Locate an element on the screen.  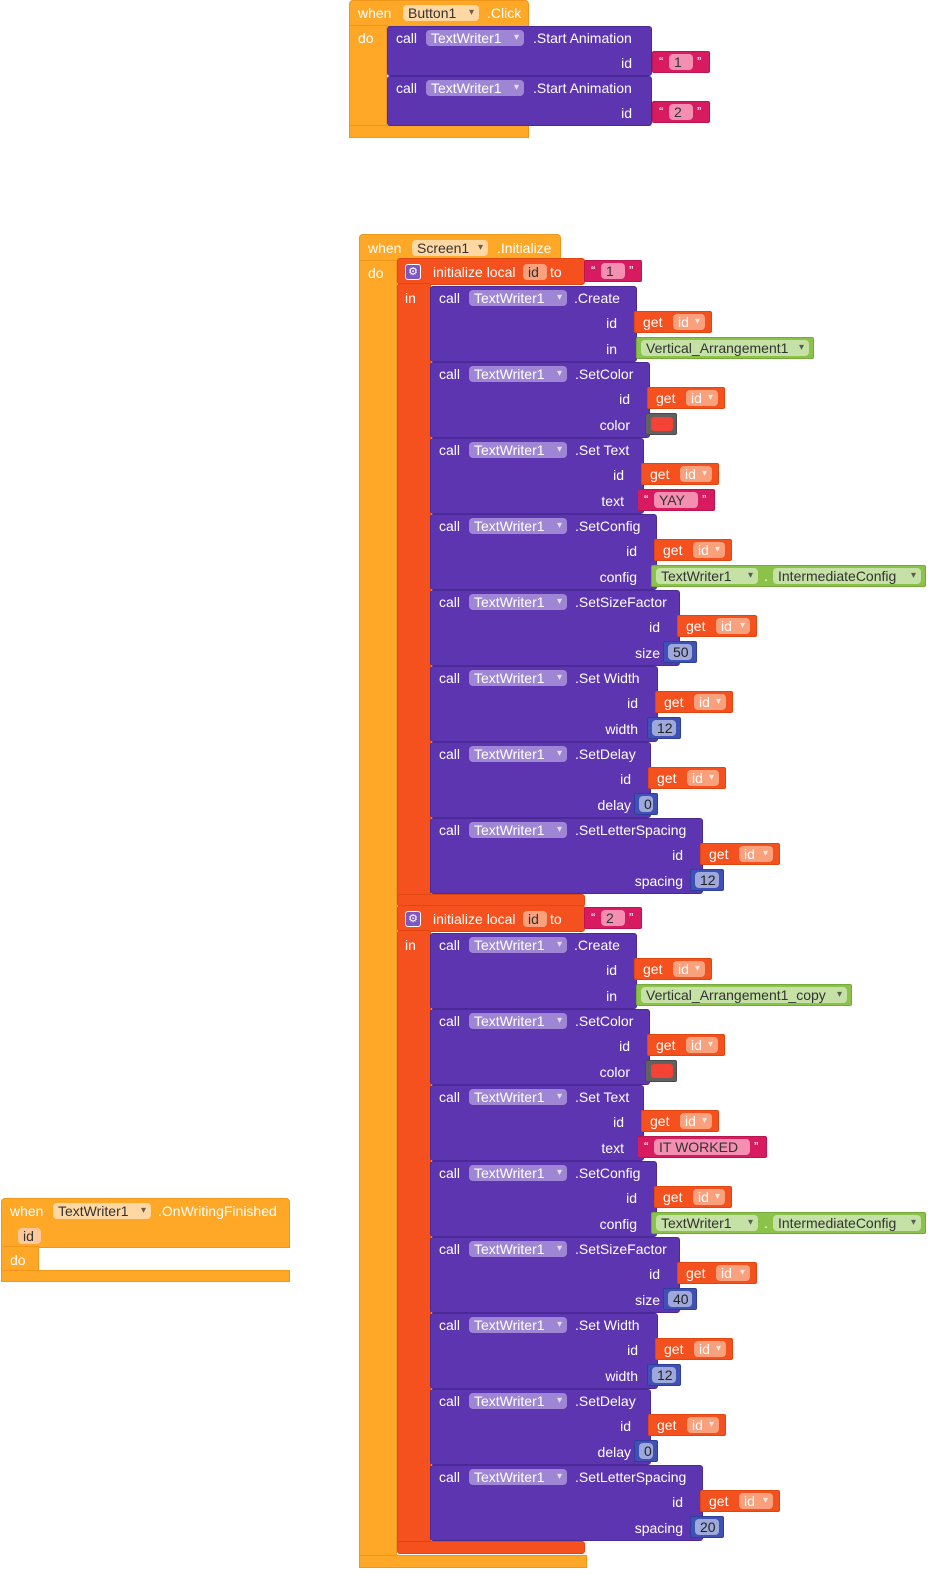
text-value-field: IT WORKED is located at coordinates (702, 1147).